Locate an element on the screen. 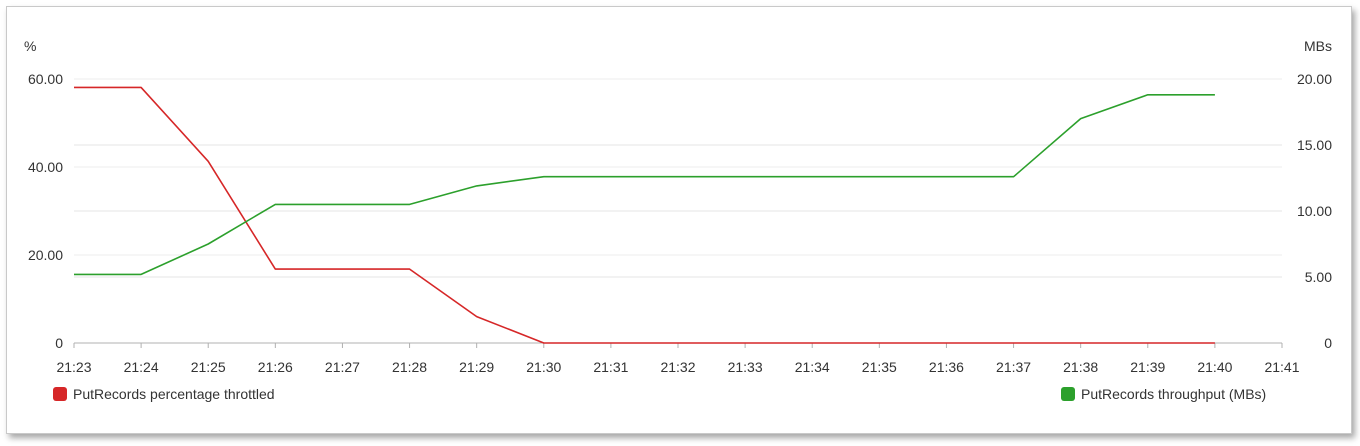 Image resolution: width=1360 pixels, height=446 pixels. right-tick-label: 20.00 is located at coordinates (1314, 79).